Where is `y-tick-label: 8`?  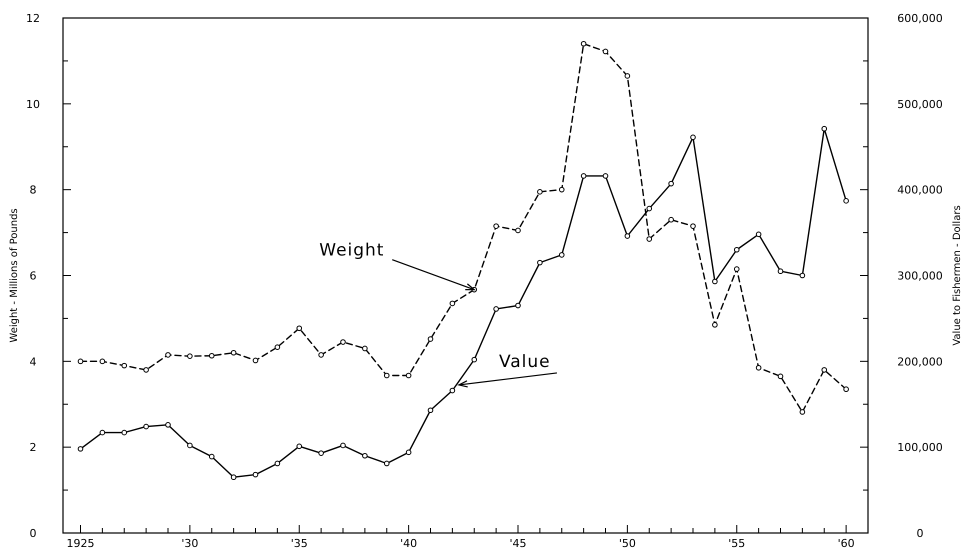
y-tick-label: 8 is located at coordinates (33, 190).